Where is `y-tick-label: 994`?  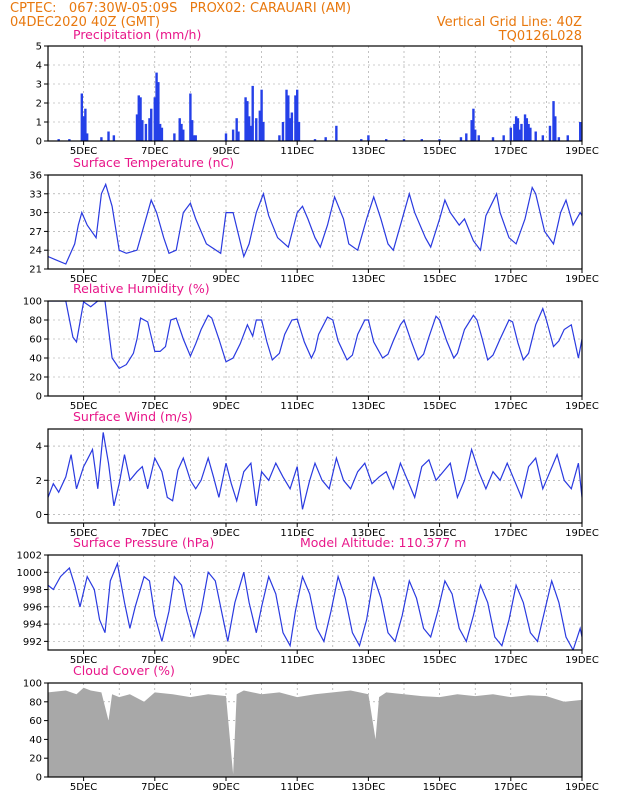
y-tick-label: 994 is located at coordinates (32, 625).